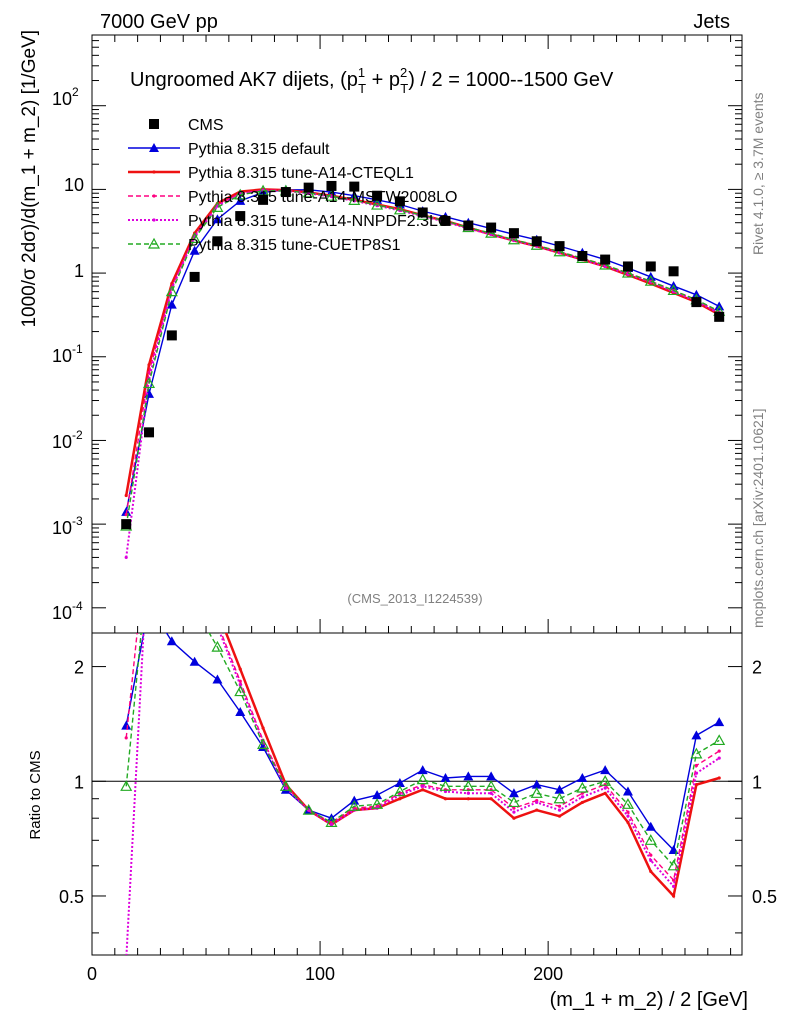 This screenshot has width=786, height=1024. I want to click on y-tick-label-1e-4: 10⁻⁴, so click(67, 611).